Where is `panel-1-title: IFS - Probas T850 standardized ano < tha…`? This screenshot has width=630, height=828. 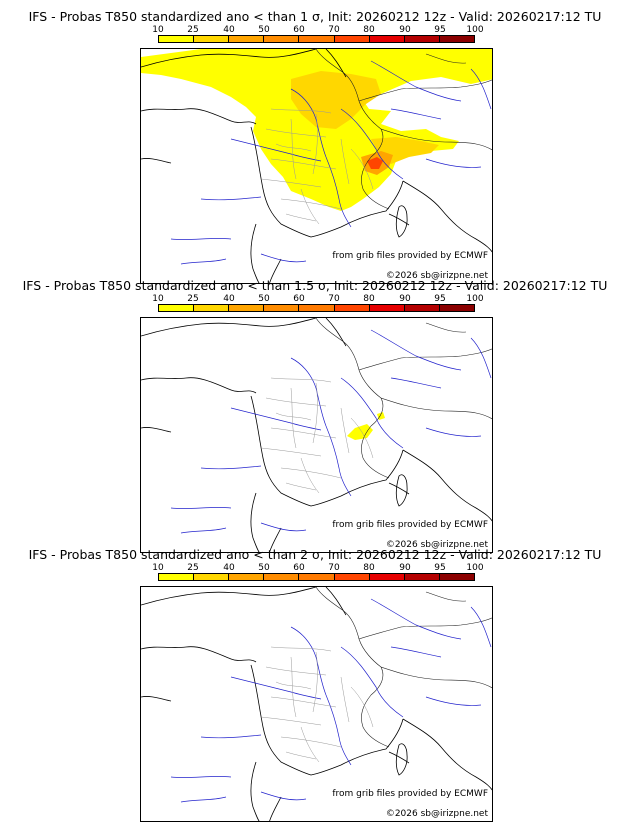 panel-1-title: IFS - Probas T850 standardized ano < tha… is located at coordinates (315, 16).